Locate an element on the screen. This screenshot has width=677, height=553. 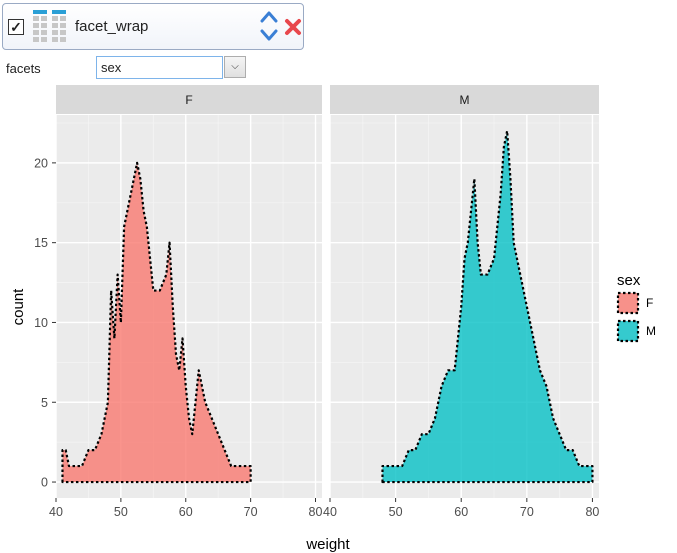
move-down-icon is located at coordinates (269, 35).